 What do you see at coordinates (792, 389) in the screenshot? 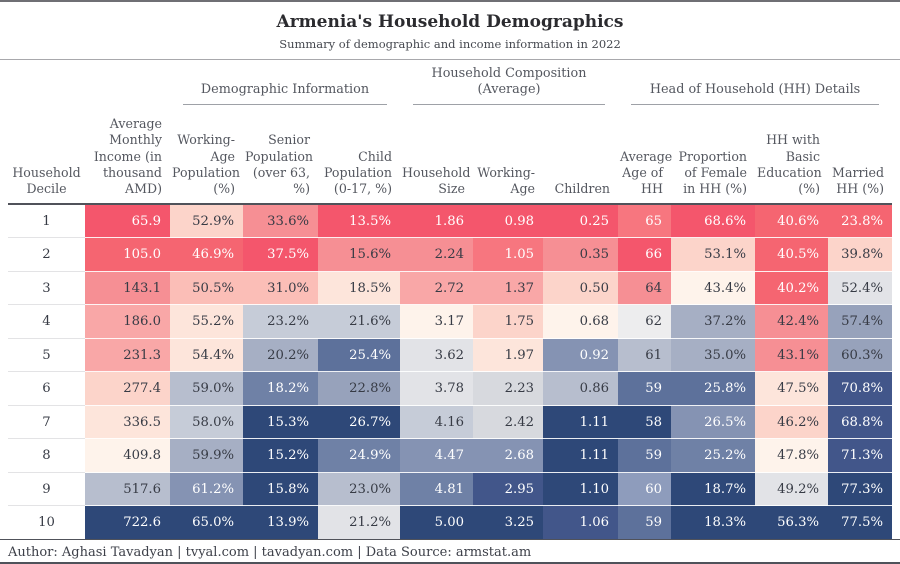
I see `table-cell: 47.5%` at bounding box center [792, 389].